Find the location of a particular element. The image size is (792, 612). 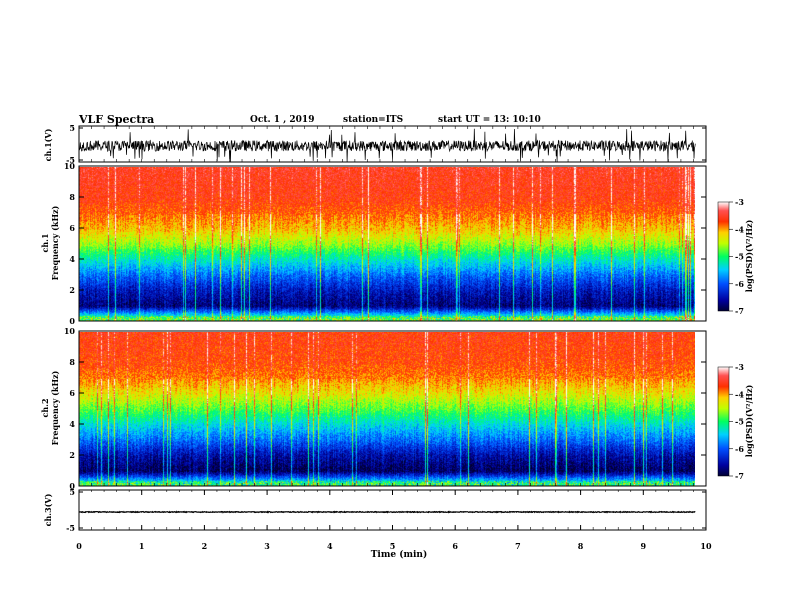

x-tick-label: 7 is located at coordinates (518, 546).